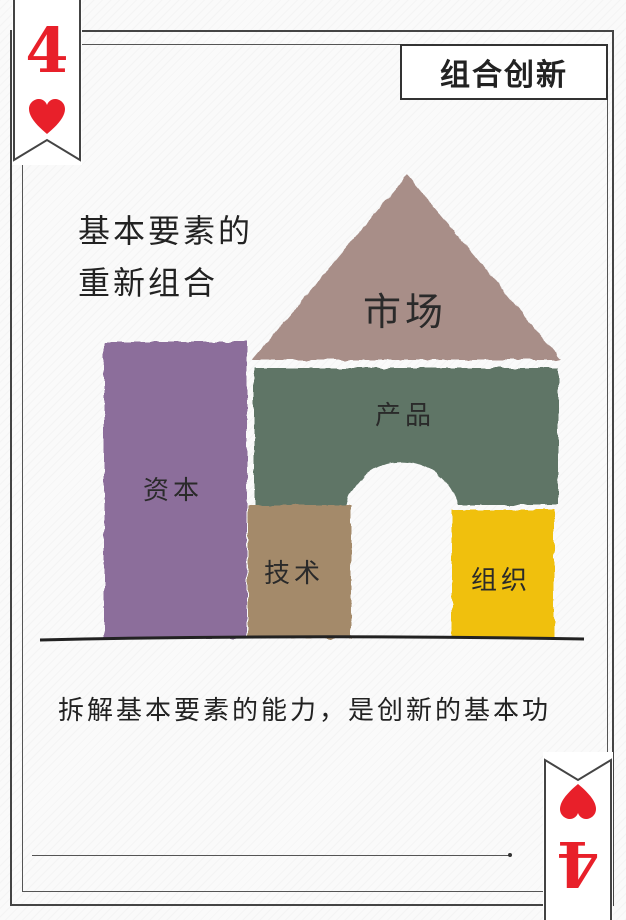 The width and height of the screenshot is (626, 920). What do you see at coordinates (405, 312) in the screenshot?
I see `market-label: 市场` at bounding box center [405, 312].